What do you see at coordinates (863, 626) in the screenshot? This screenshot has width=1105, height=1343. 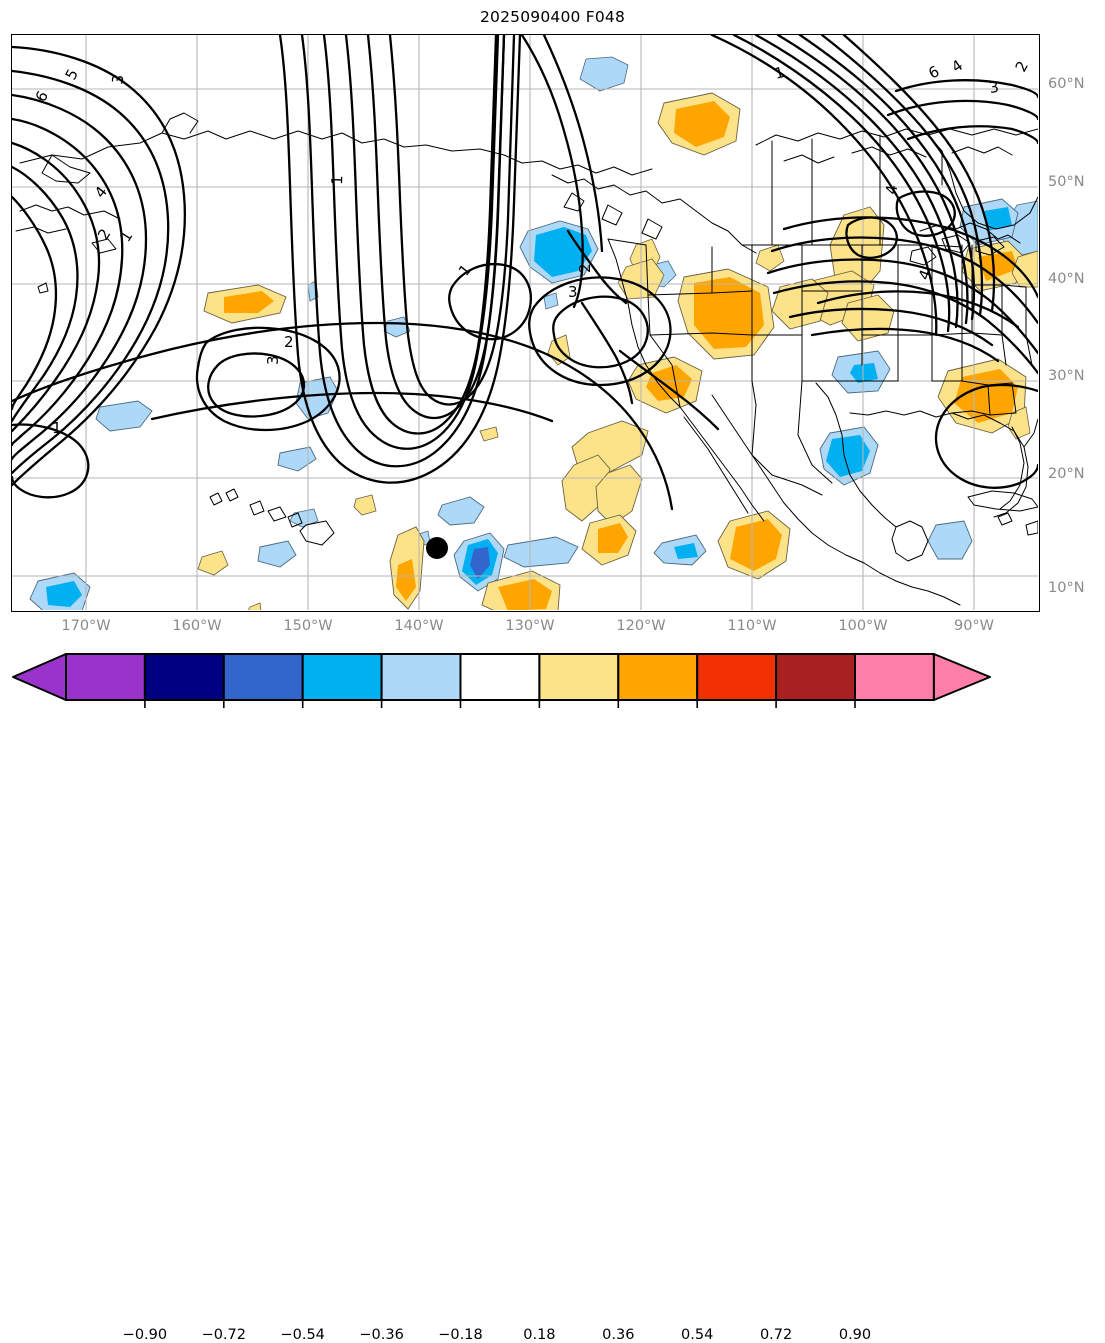 I see `lon-label-100w: 100°W` at bounding box center [863, 626].